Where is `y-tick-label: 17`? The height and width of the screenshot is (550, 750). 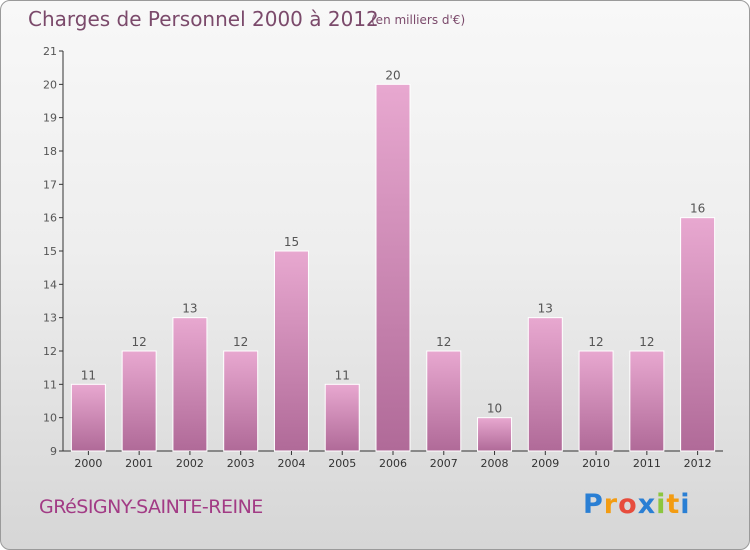
y-tick-label: 17 is located at coordinates (50, 184).